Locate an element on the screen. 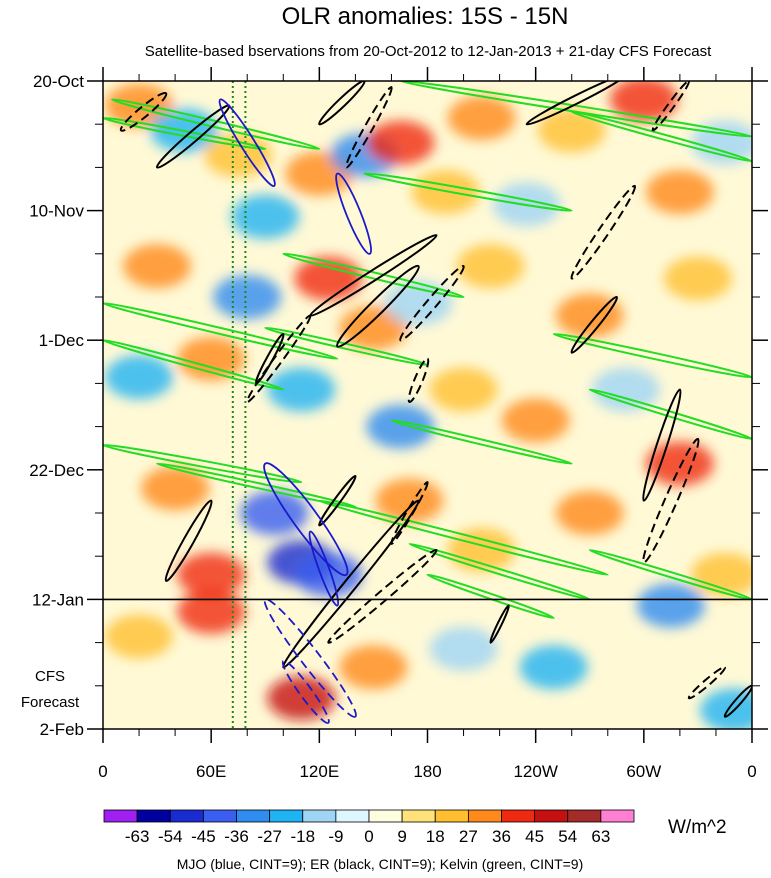 This screenshot has width=771, height=878. reference-lines is located at coordinates (239, 405).